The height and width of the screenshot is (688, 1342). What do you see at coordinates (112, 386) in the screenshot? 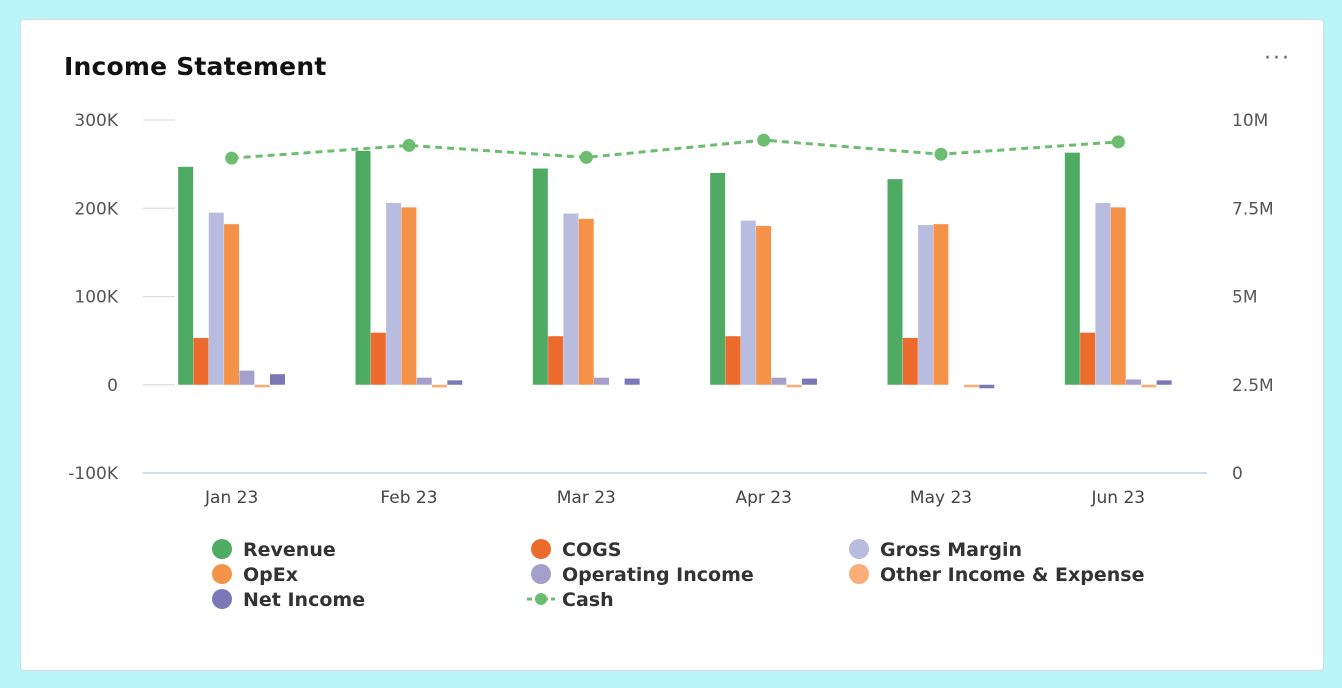
I see `left-axis-tick-label: 0` at bounding box center [112, 386].